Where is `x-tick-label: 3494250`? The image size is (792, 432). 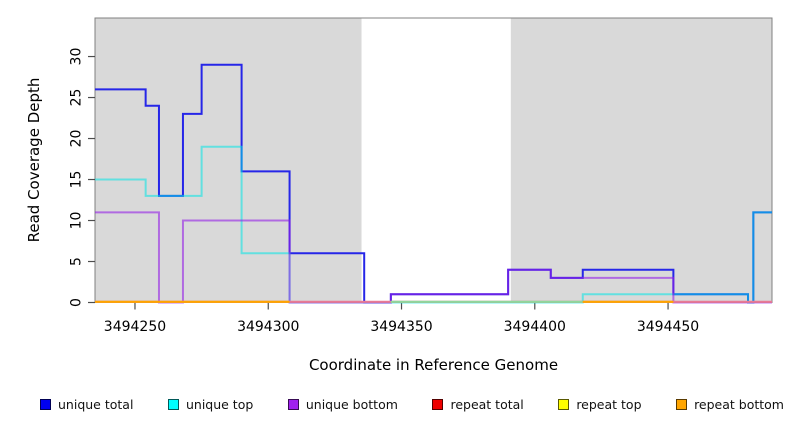 x-tick-label: 3494250 is located at coordinates (135, 327).